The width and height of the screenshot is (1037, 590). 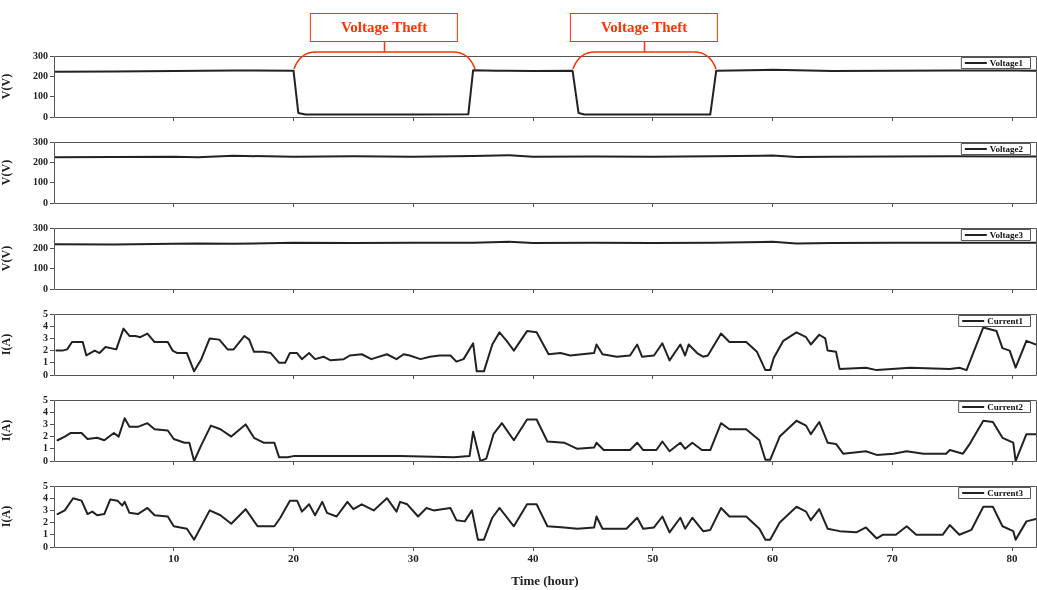 I want to click on legend-label: Current3, so click(x=1005, y=492).